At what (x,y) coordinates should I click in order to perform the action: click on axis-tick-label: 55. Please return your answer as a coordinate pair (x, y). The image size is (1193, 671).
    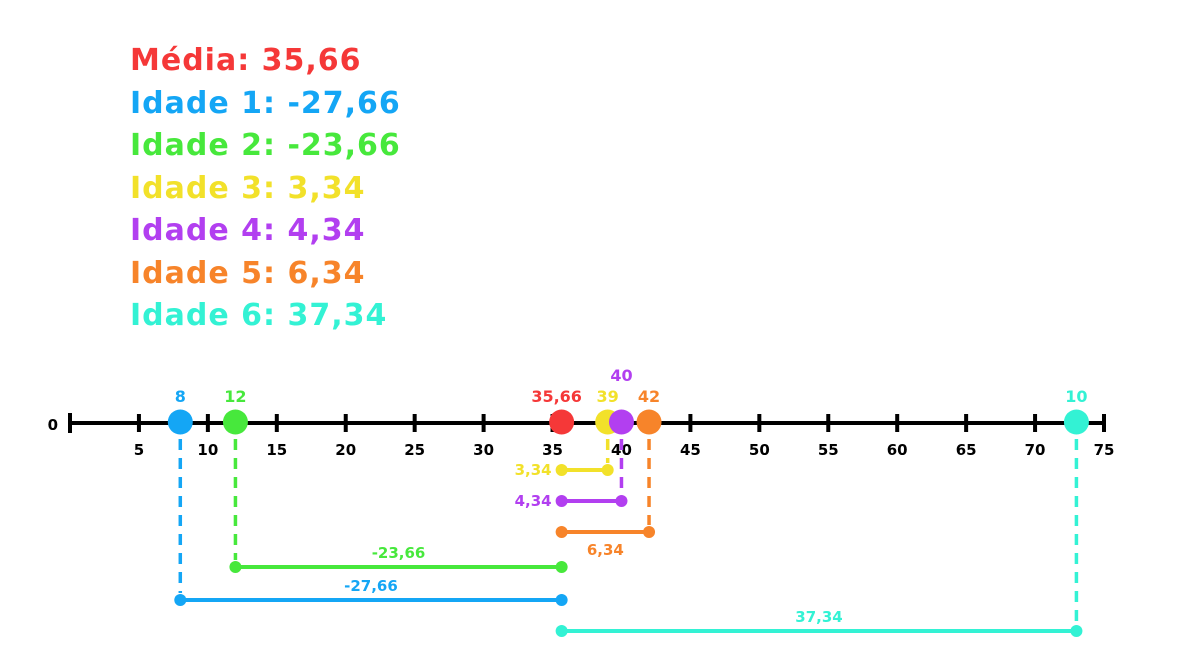
    Looking at the image, I should click on (828, 450).